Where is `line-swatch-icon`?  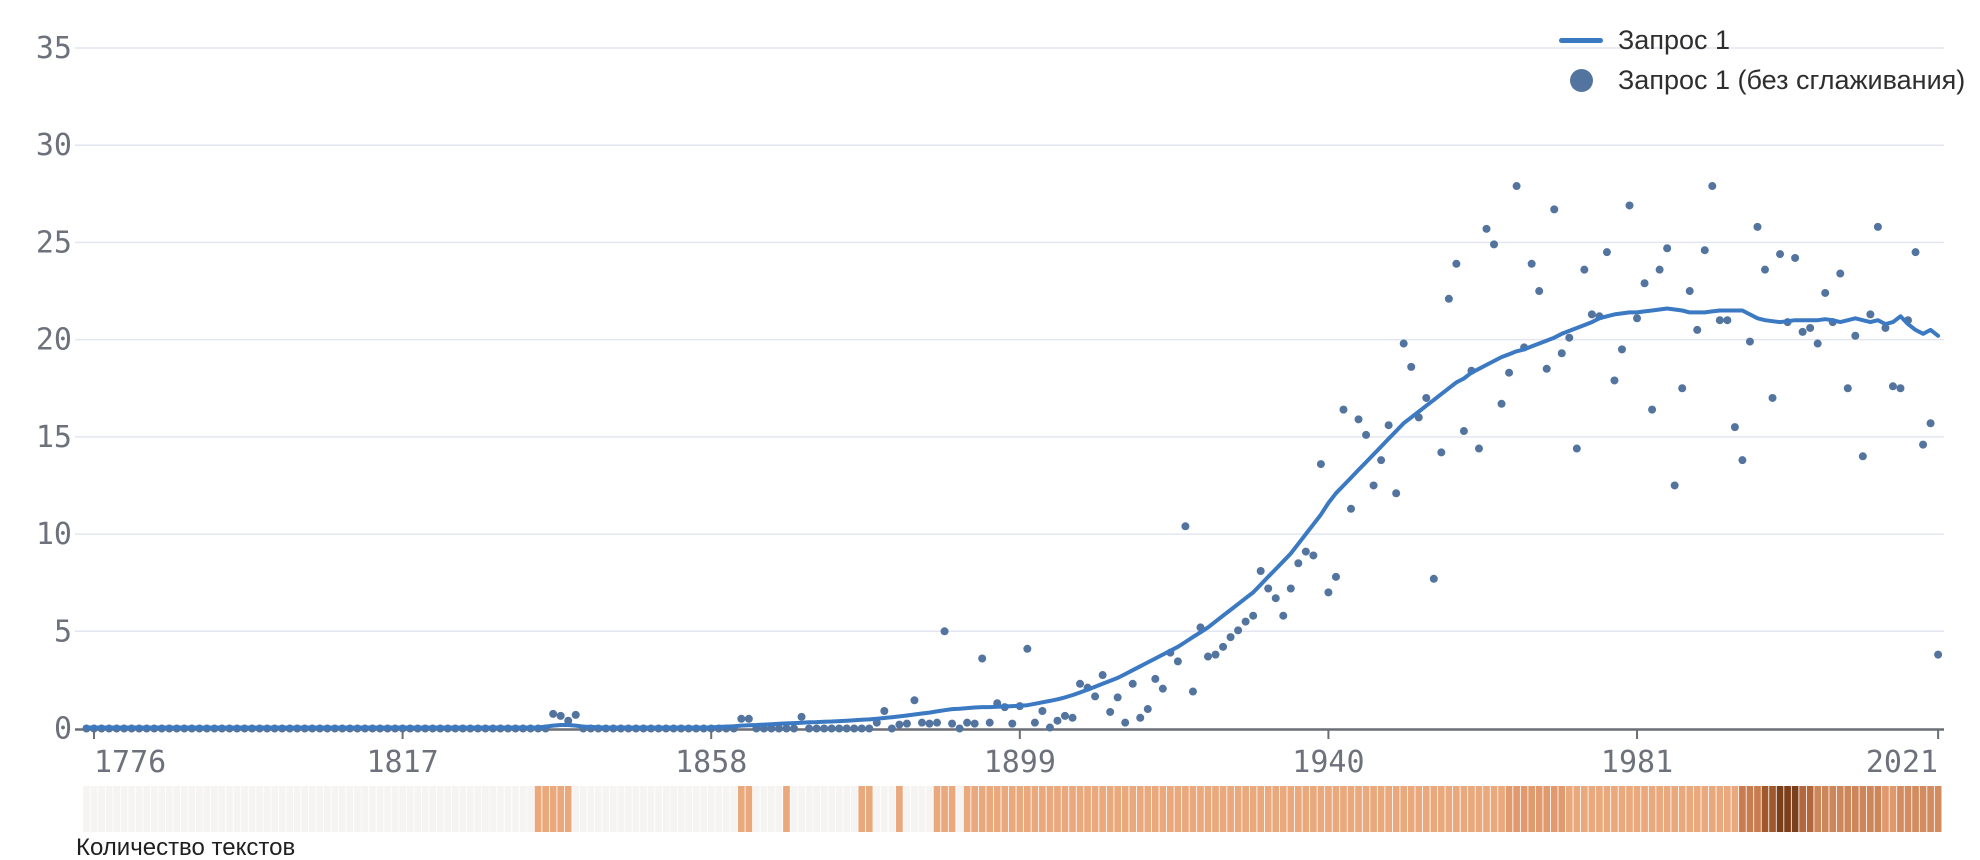 line-swatch-icon is located at coordinates (1581, 40).